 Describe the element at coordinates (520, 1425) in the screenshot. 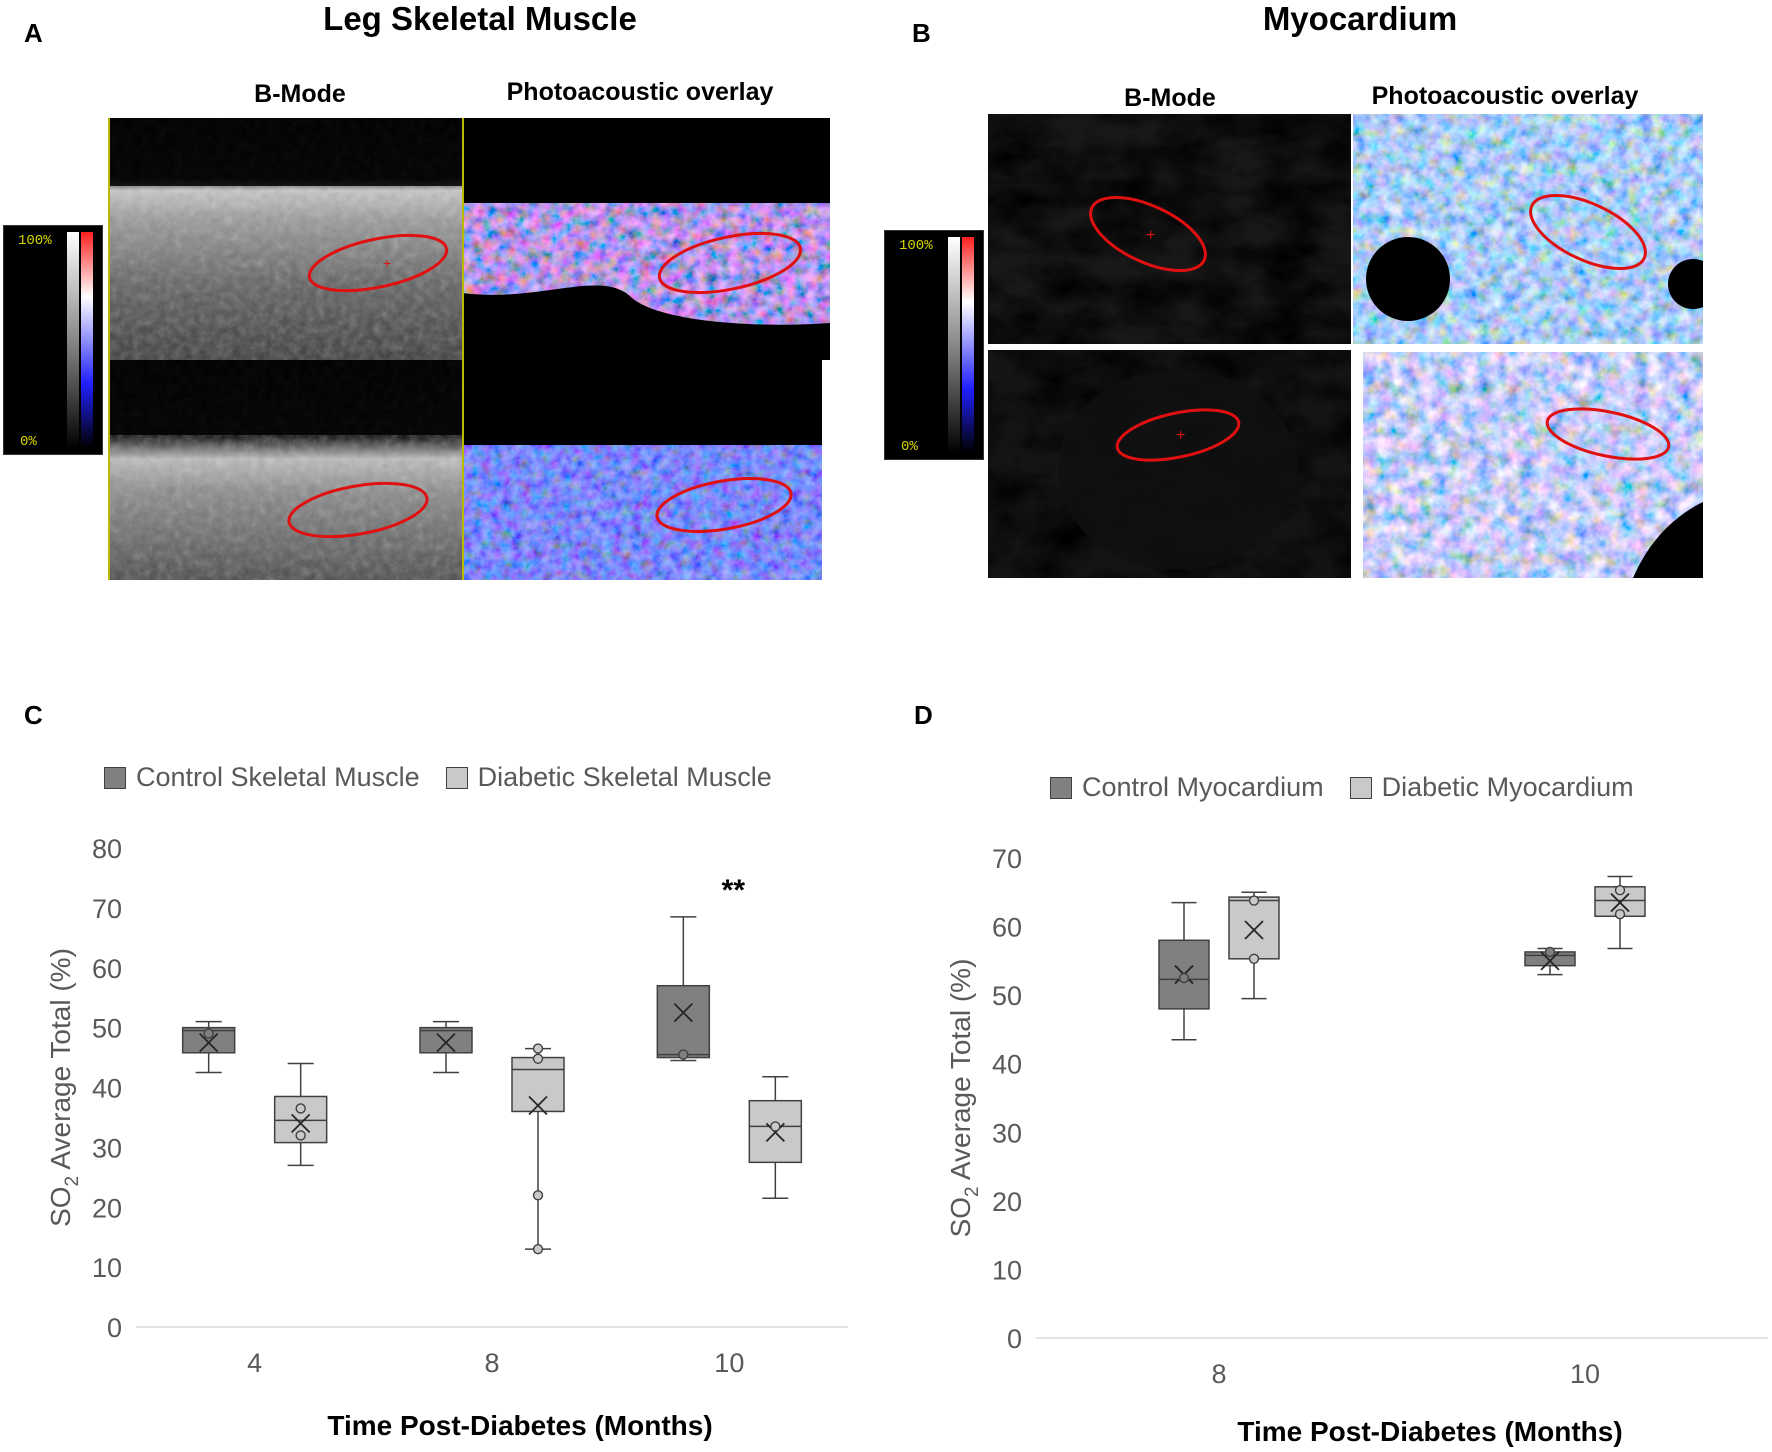

I see `panel-c-x-axis-title: Time Post-Diabetes (Months)` at that location.